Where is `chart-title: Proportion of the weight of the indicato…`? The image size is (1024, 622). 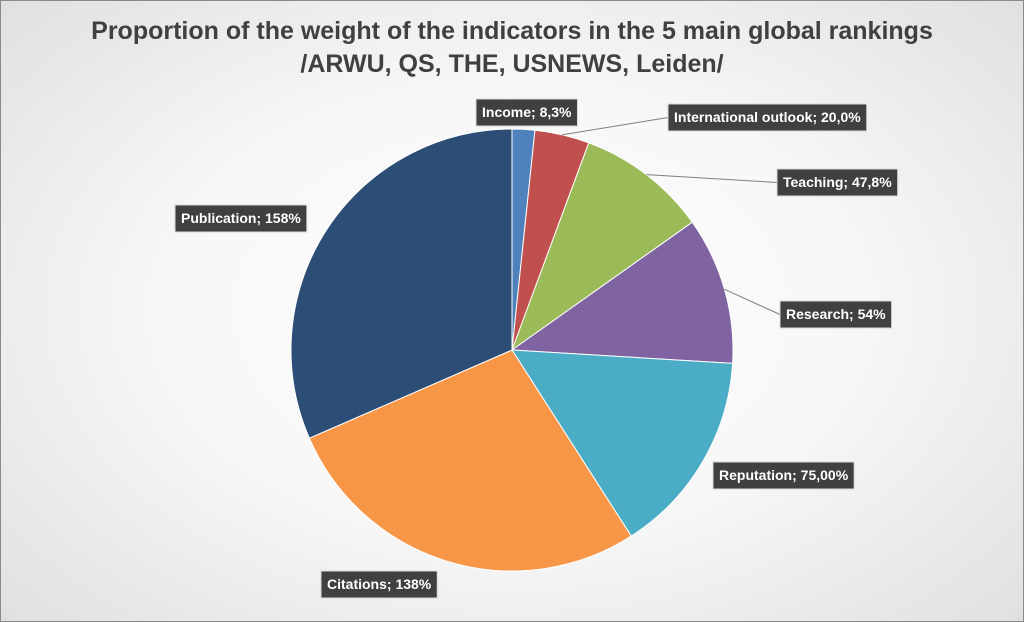
chart-title: Proportion of the weight of the indicato… is located at coordinates (512, 48).